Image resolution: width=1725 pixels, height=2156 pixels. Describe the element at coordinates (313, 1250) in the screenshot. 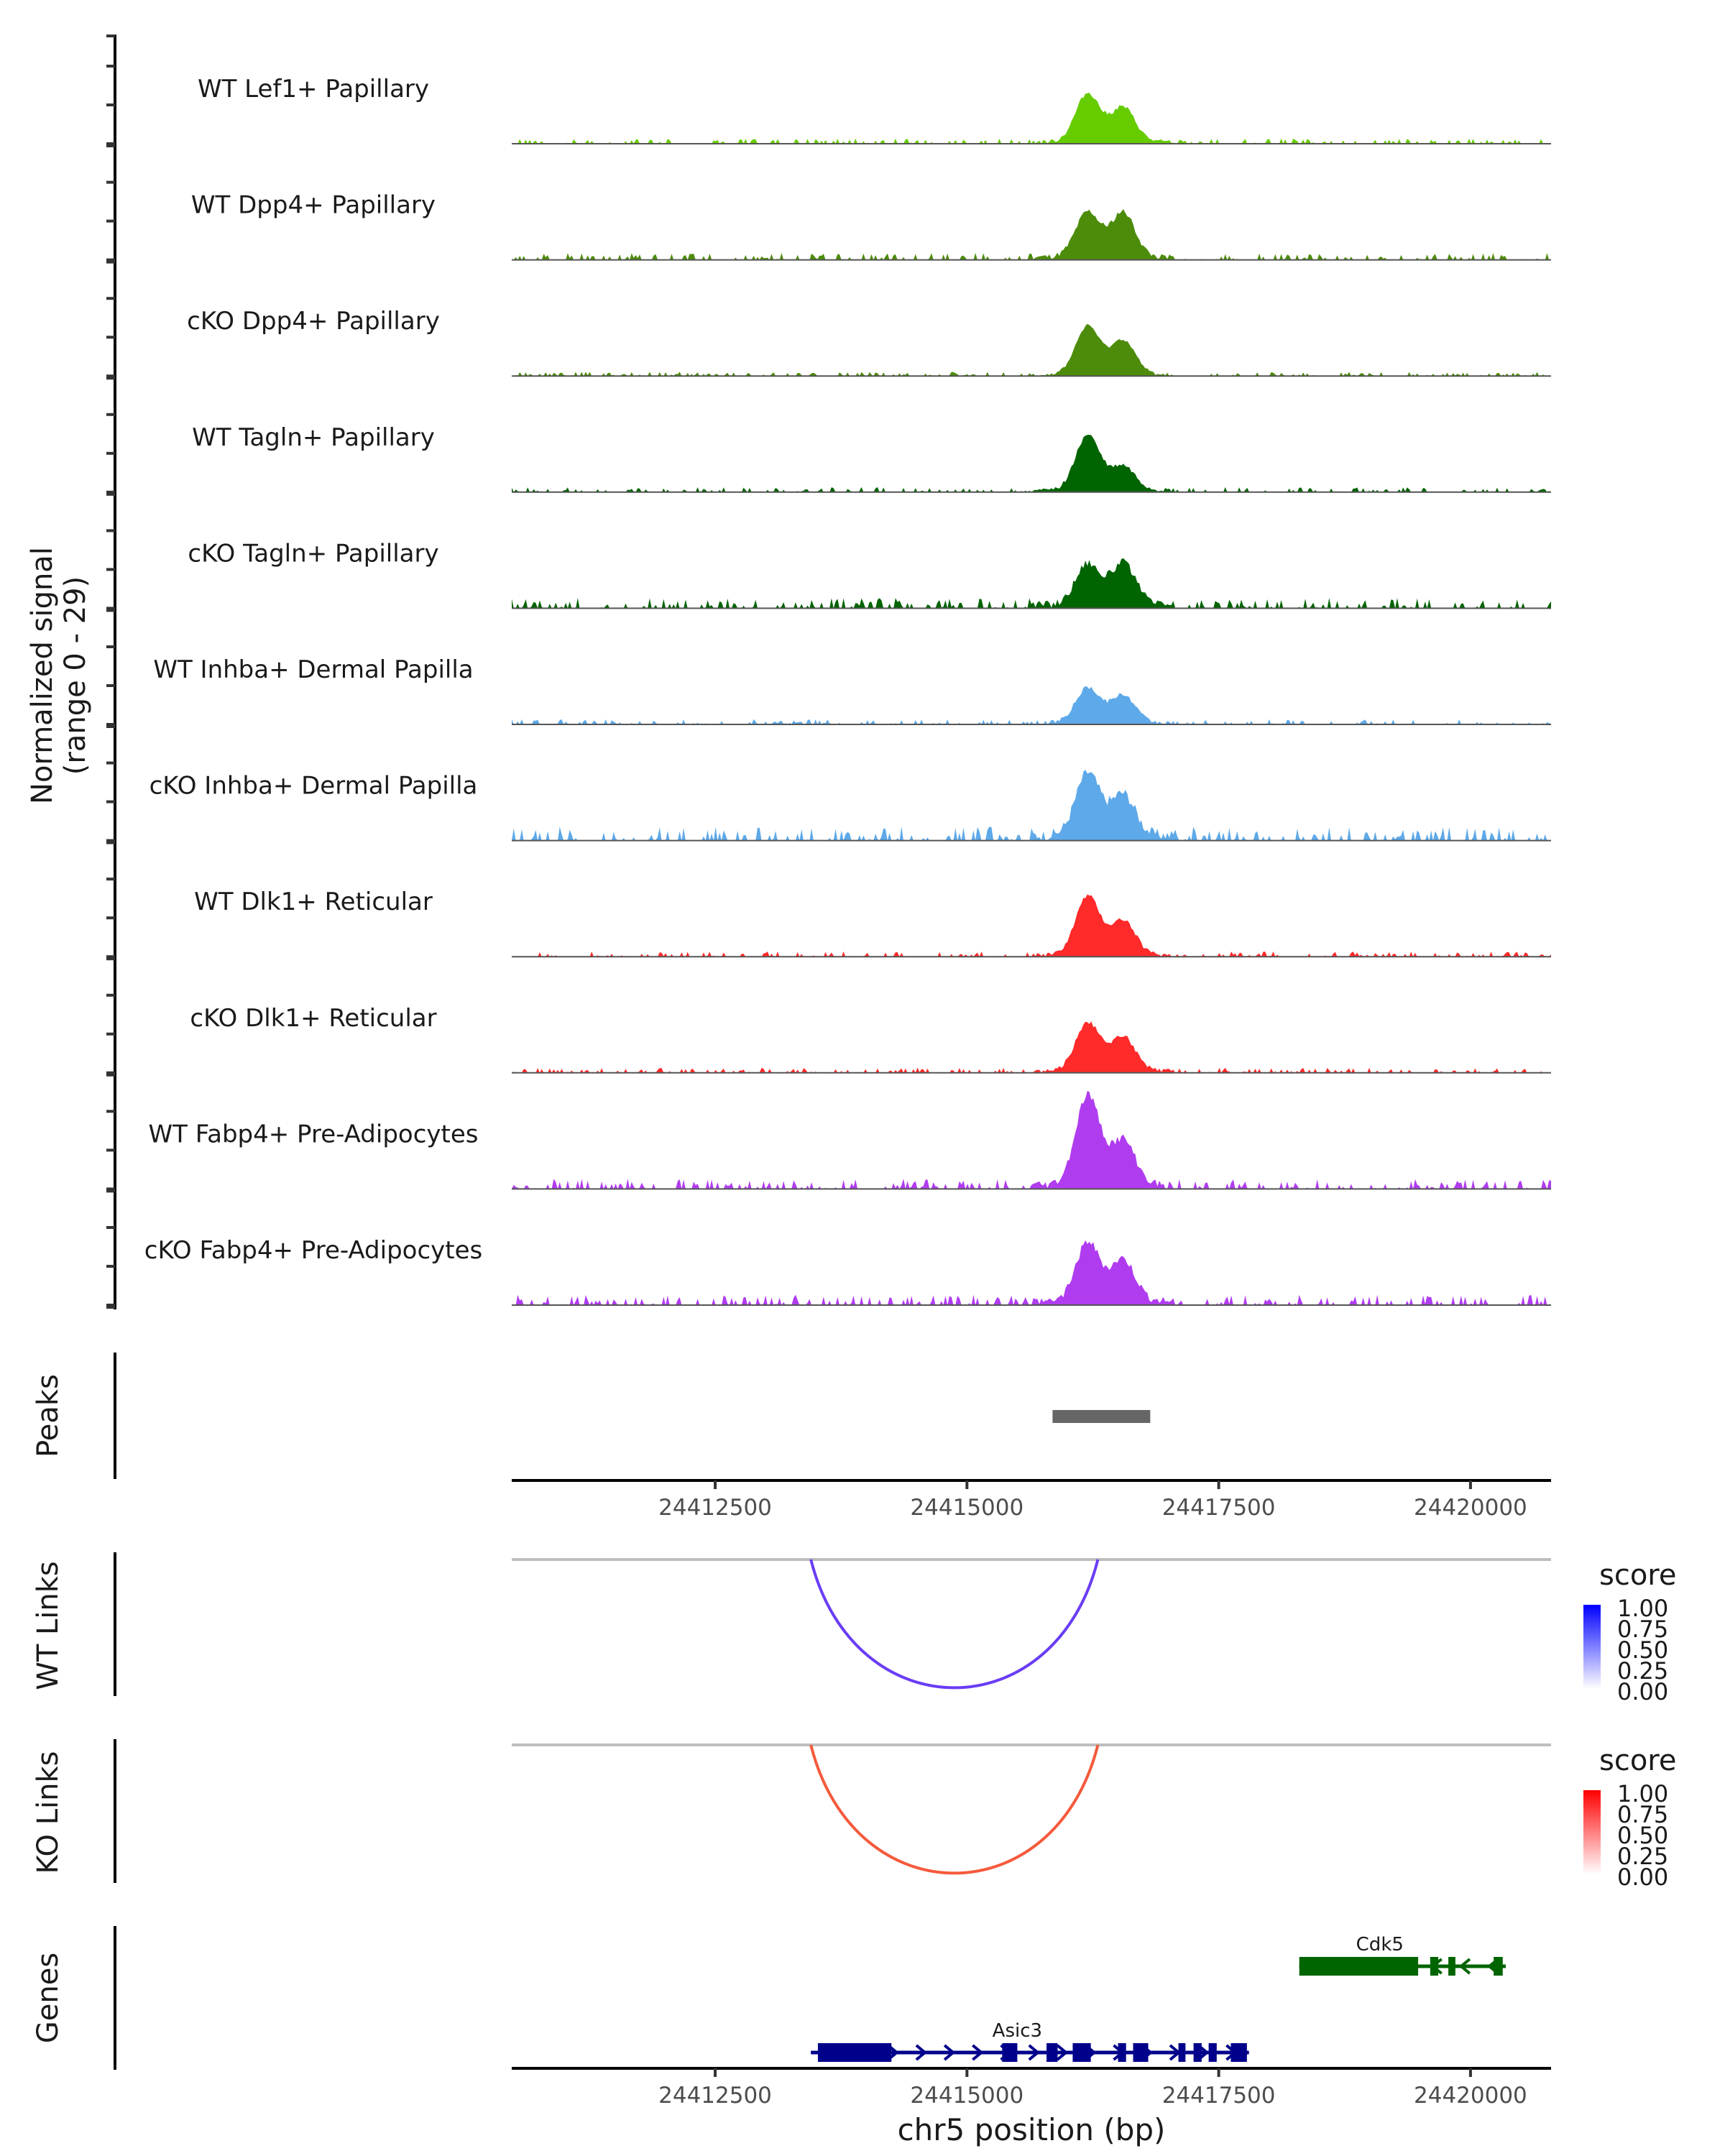

I see `track-label: cKO Fabp4+ Pre-Adipocytes` at that location.